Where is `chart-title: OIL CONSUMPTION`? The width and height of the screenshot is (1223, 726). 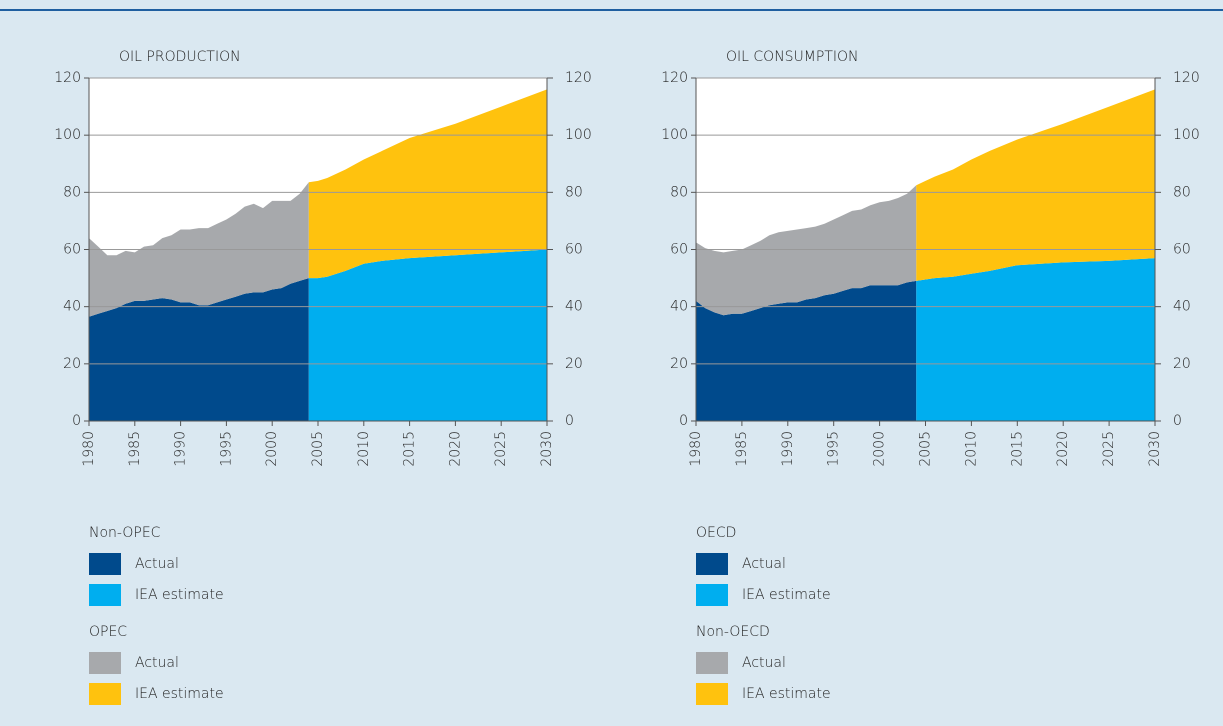
chart-title: OIL CONSUMPTION is located at coordinates (792, 57).